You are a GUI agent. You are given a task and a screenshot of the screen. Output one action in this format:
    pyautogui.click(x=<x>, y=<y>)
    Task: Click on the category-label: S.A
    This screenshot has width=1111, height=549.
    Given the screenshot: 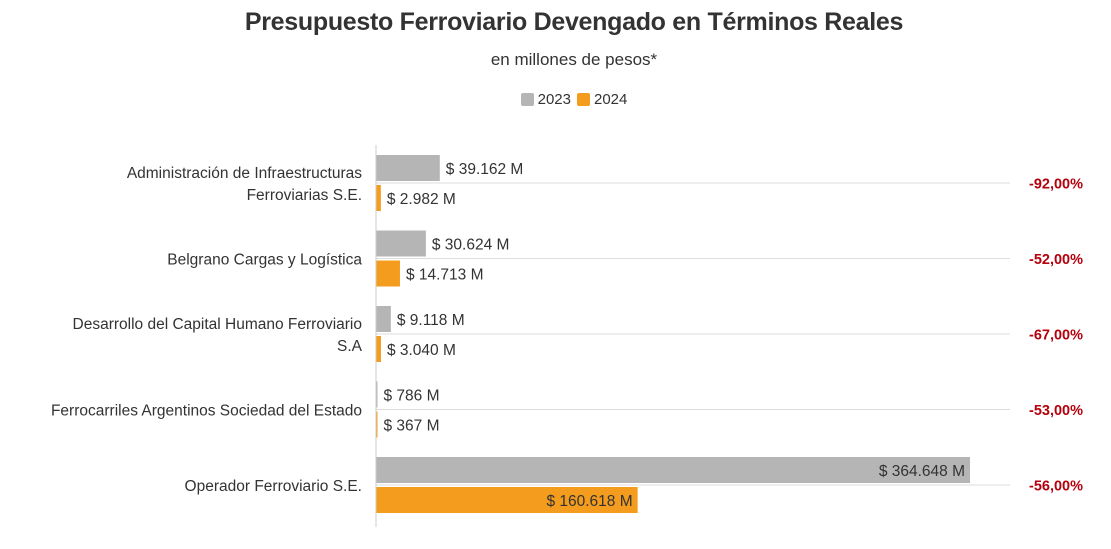 What is the action you would take?
    pyautogui.click(x=350, y=346)
    